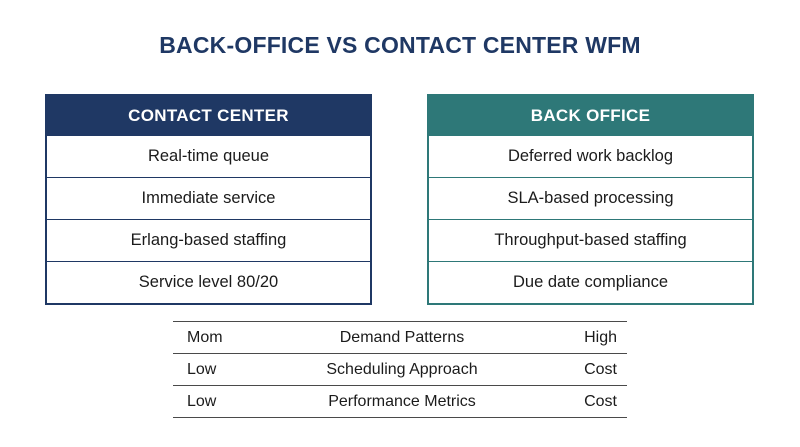 The height and width of the screenshot is (447, 800). I want to click on row-label: Performance Metrics, so click(402, 401).